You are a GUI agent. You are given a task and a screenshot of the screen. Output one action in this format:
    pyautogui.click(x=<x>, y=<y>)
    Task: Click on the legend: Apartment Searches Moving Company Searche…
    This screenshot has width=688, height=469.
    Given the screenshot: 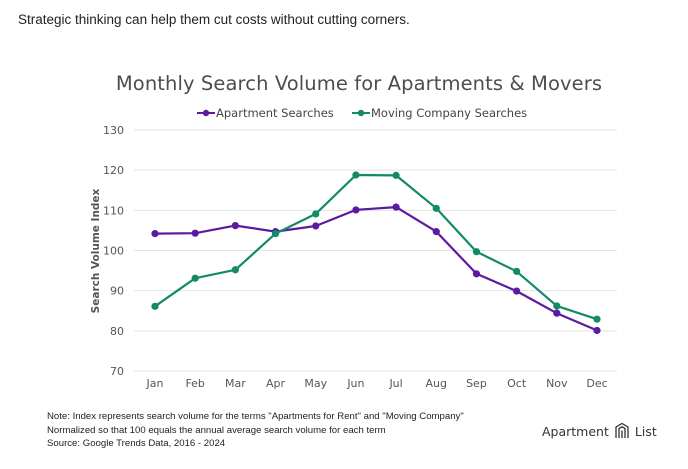 What is the action you would take?
    pyautogui.click(x=362, y=113)
    